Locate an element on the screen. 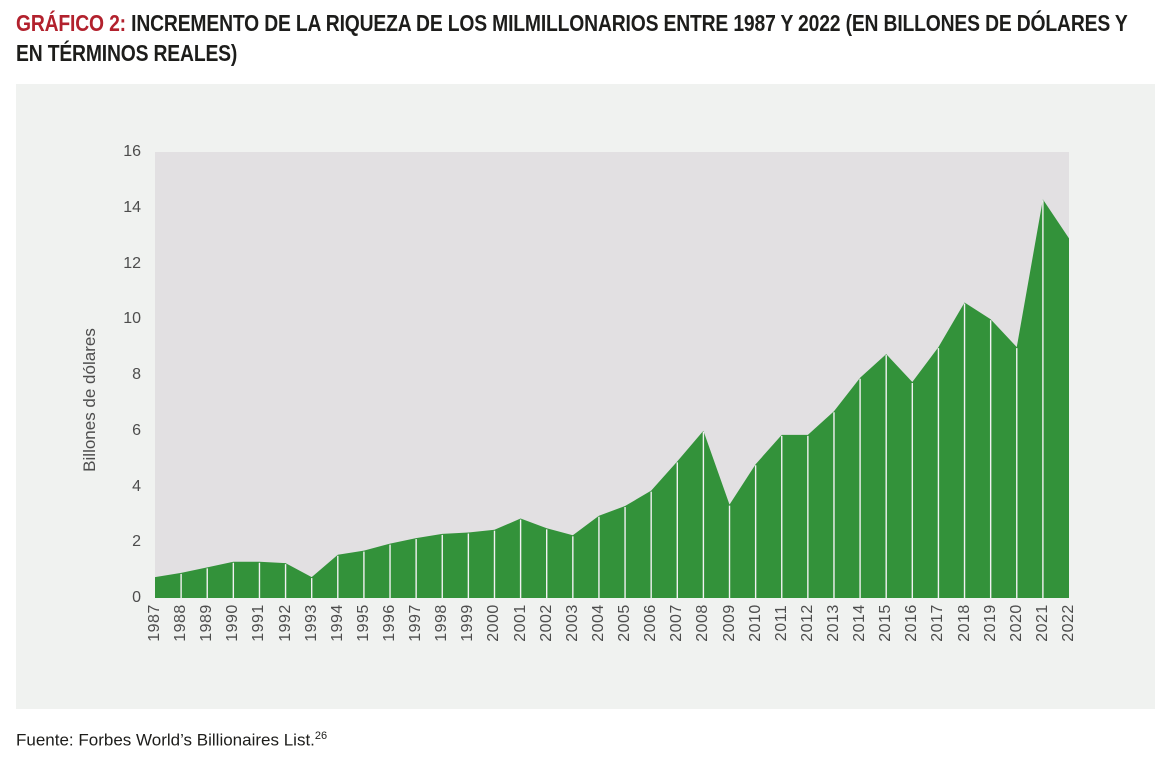  x-tick-label: 2004 is located at coordinates (598, 623).